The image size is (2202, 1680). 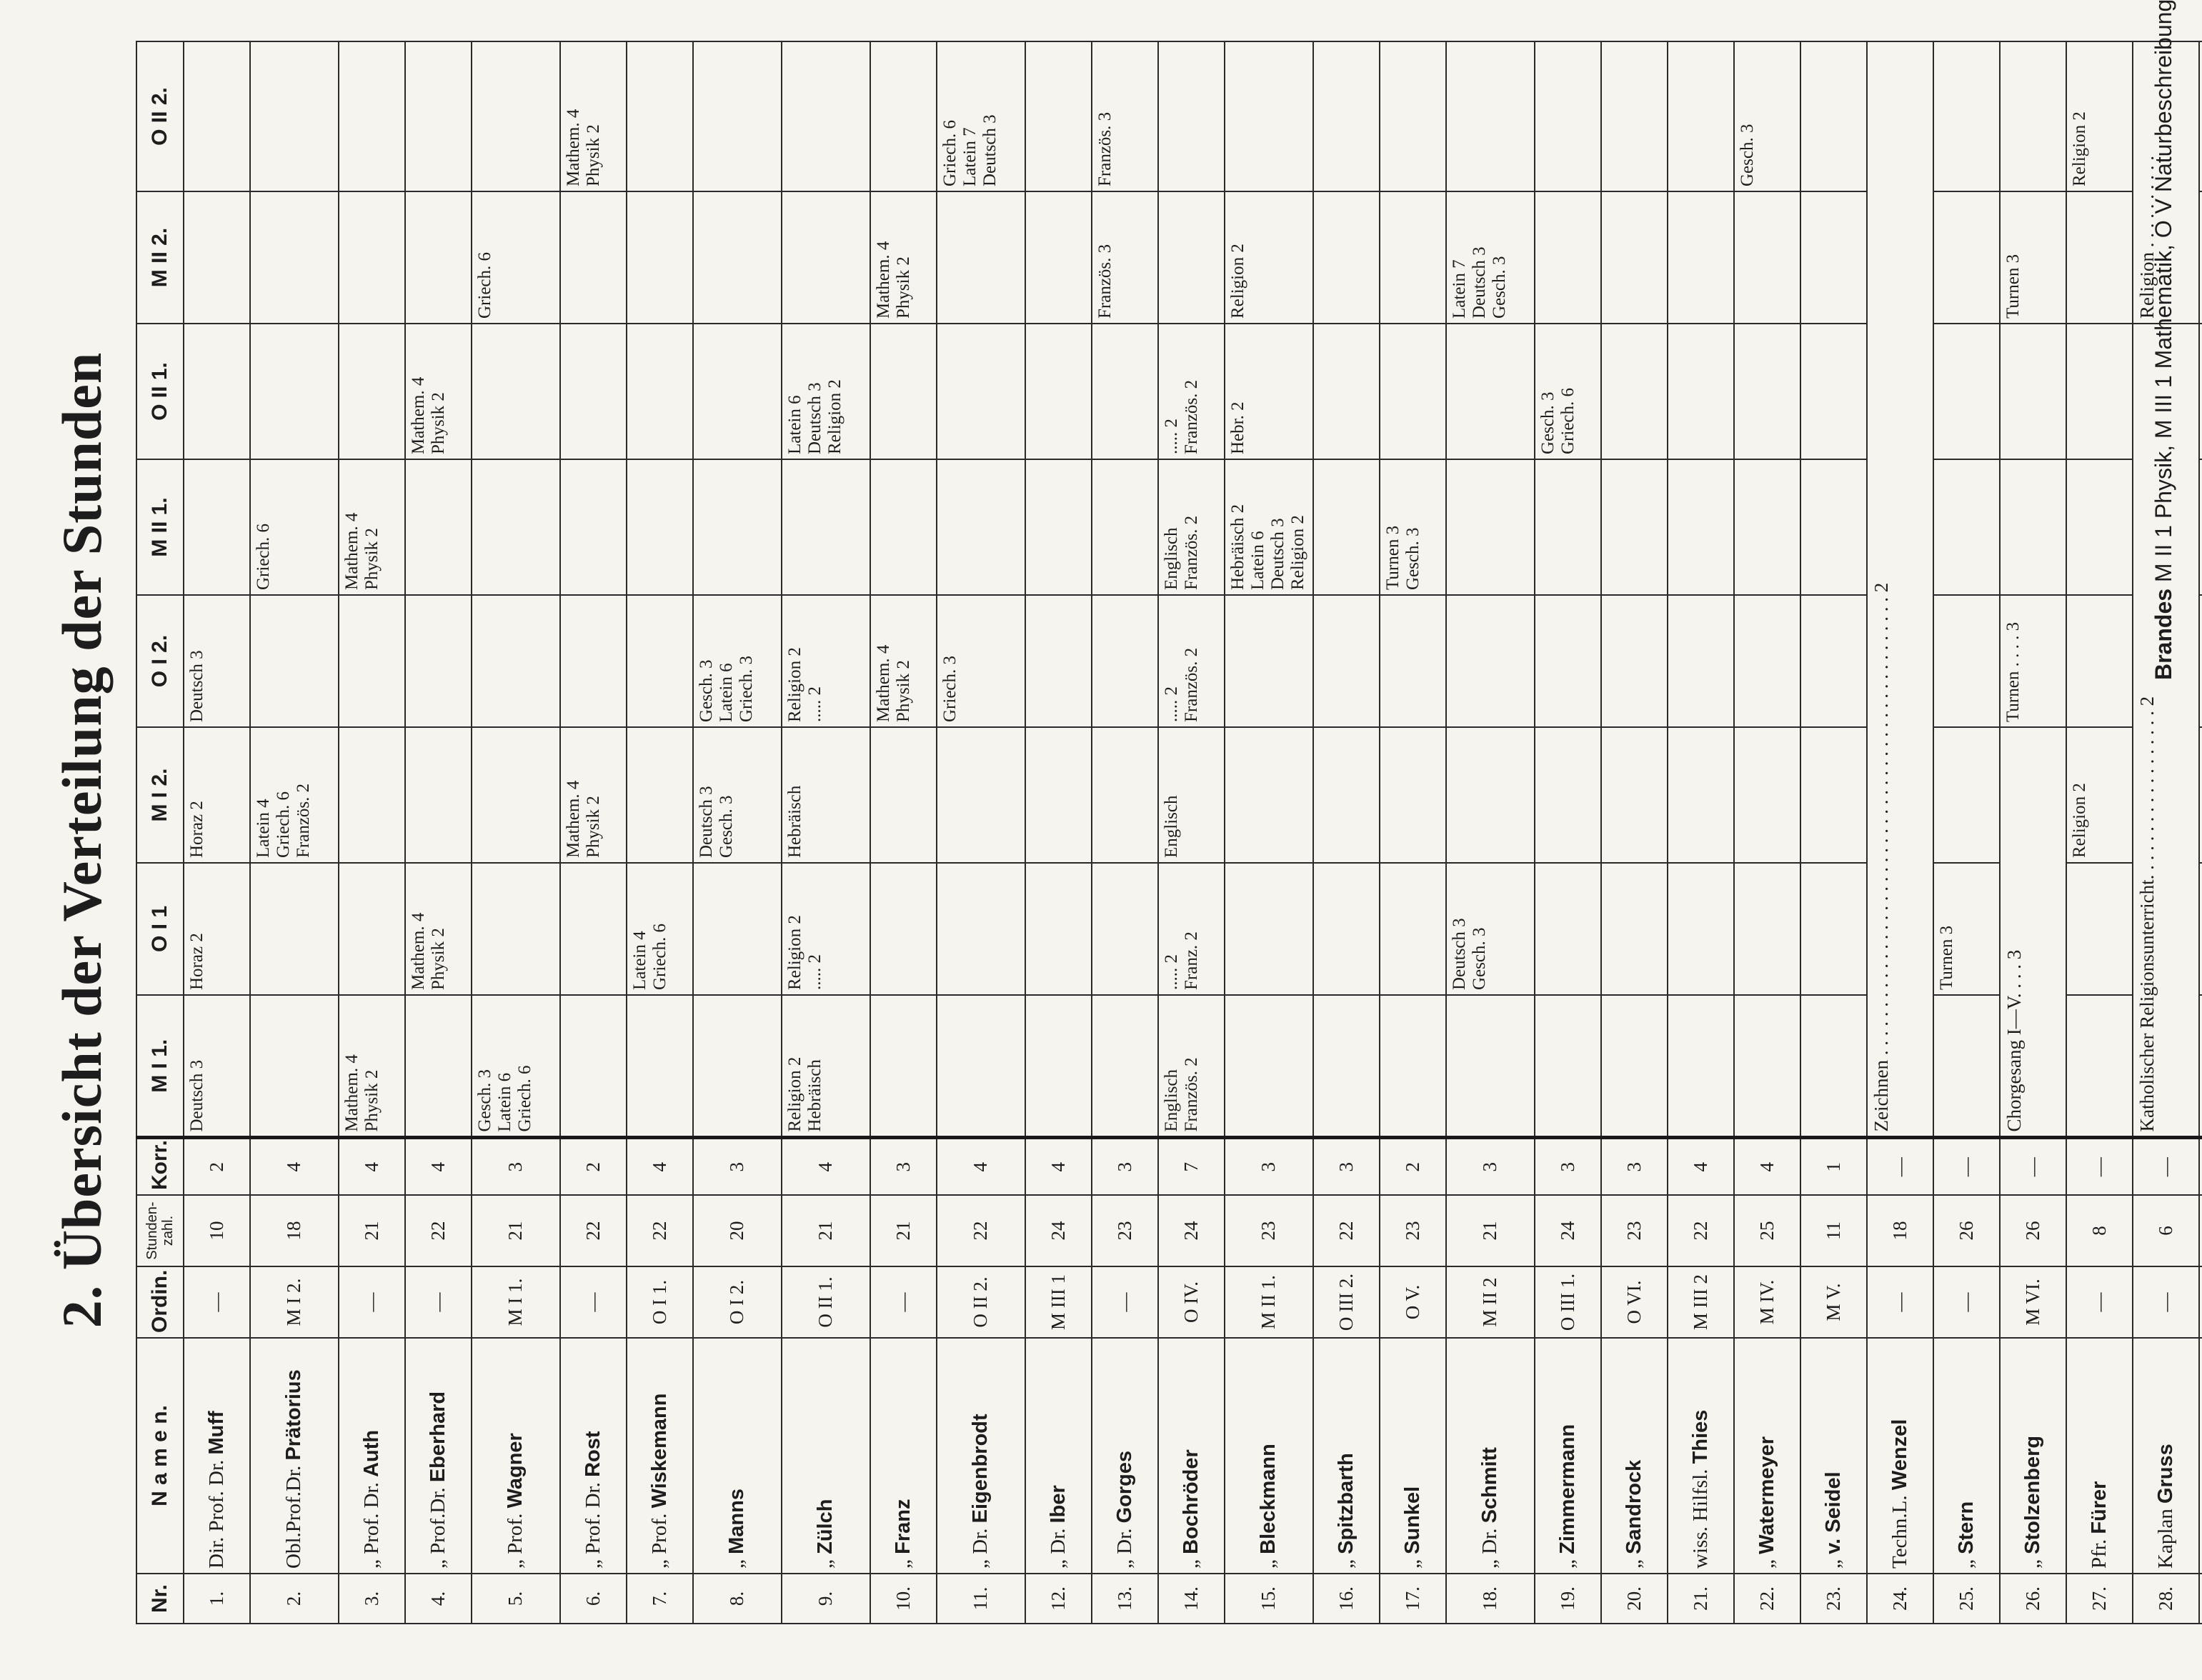 I want to click on header-name: N a m e n., so click(x=160, y=1456).